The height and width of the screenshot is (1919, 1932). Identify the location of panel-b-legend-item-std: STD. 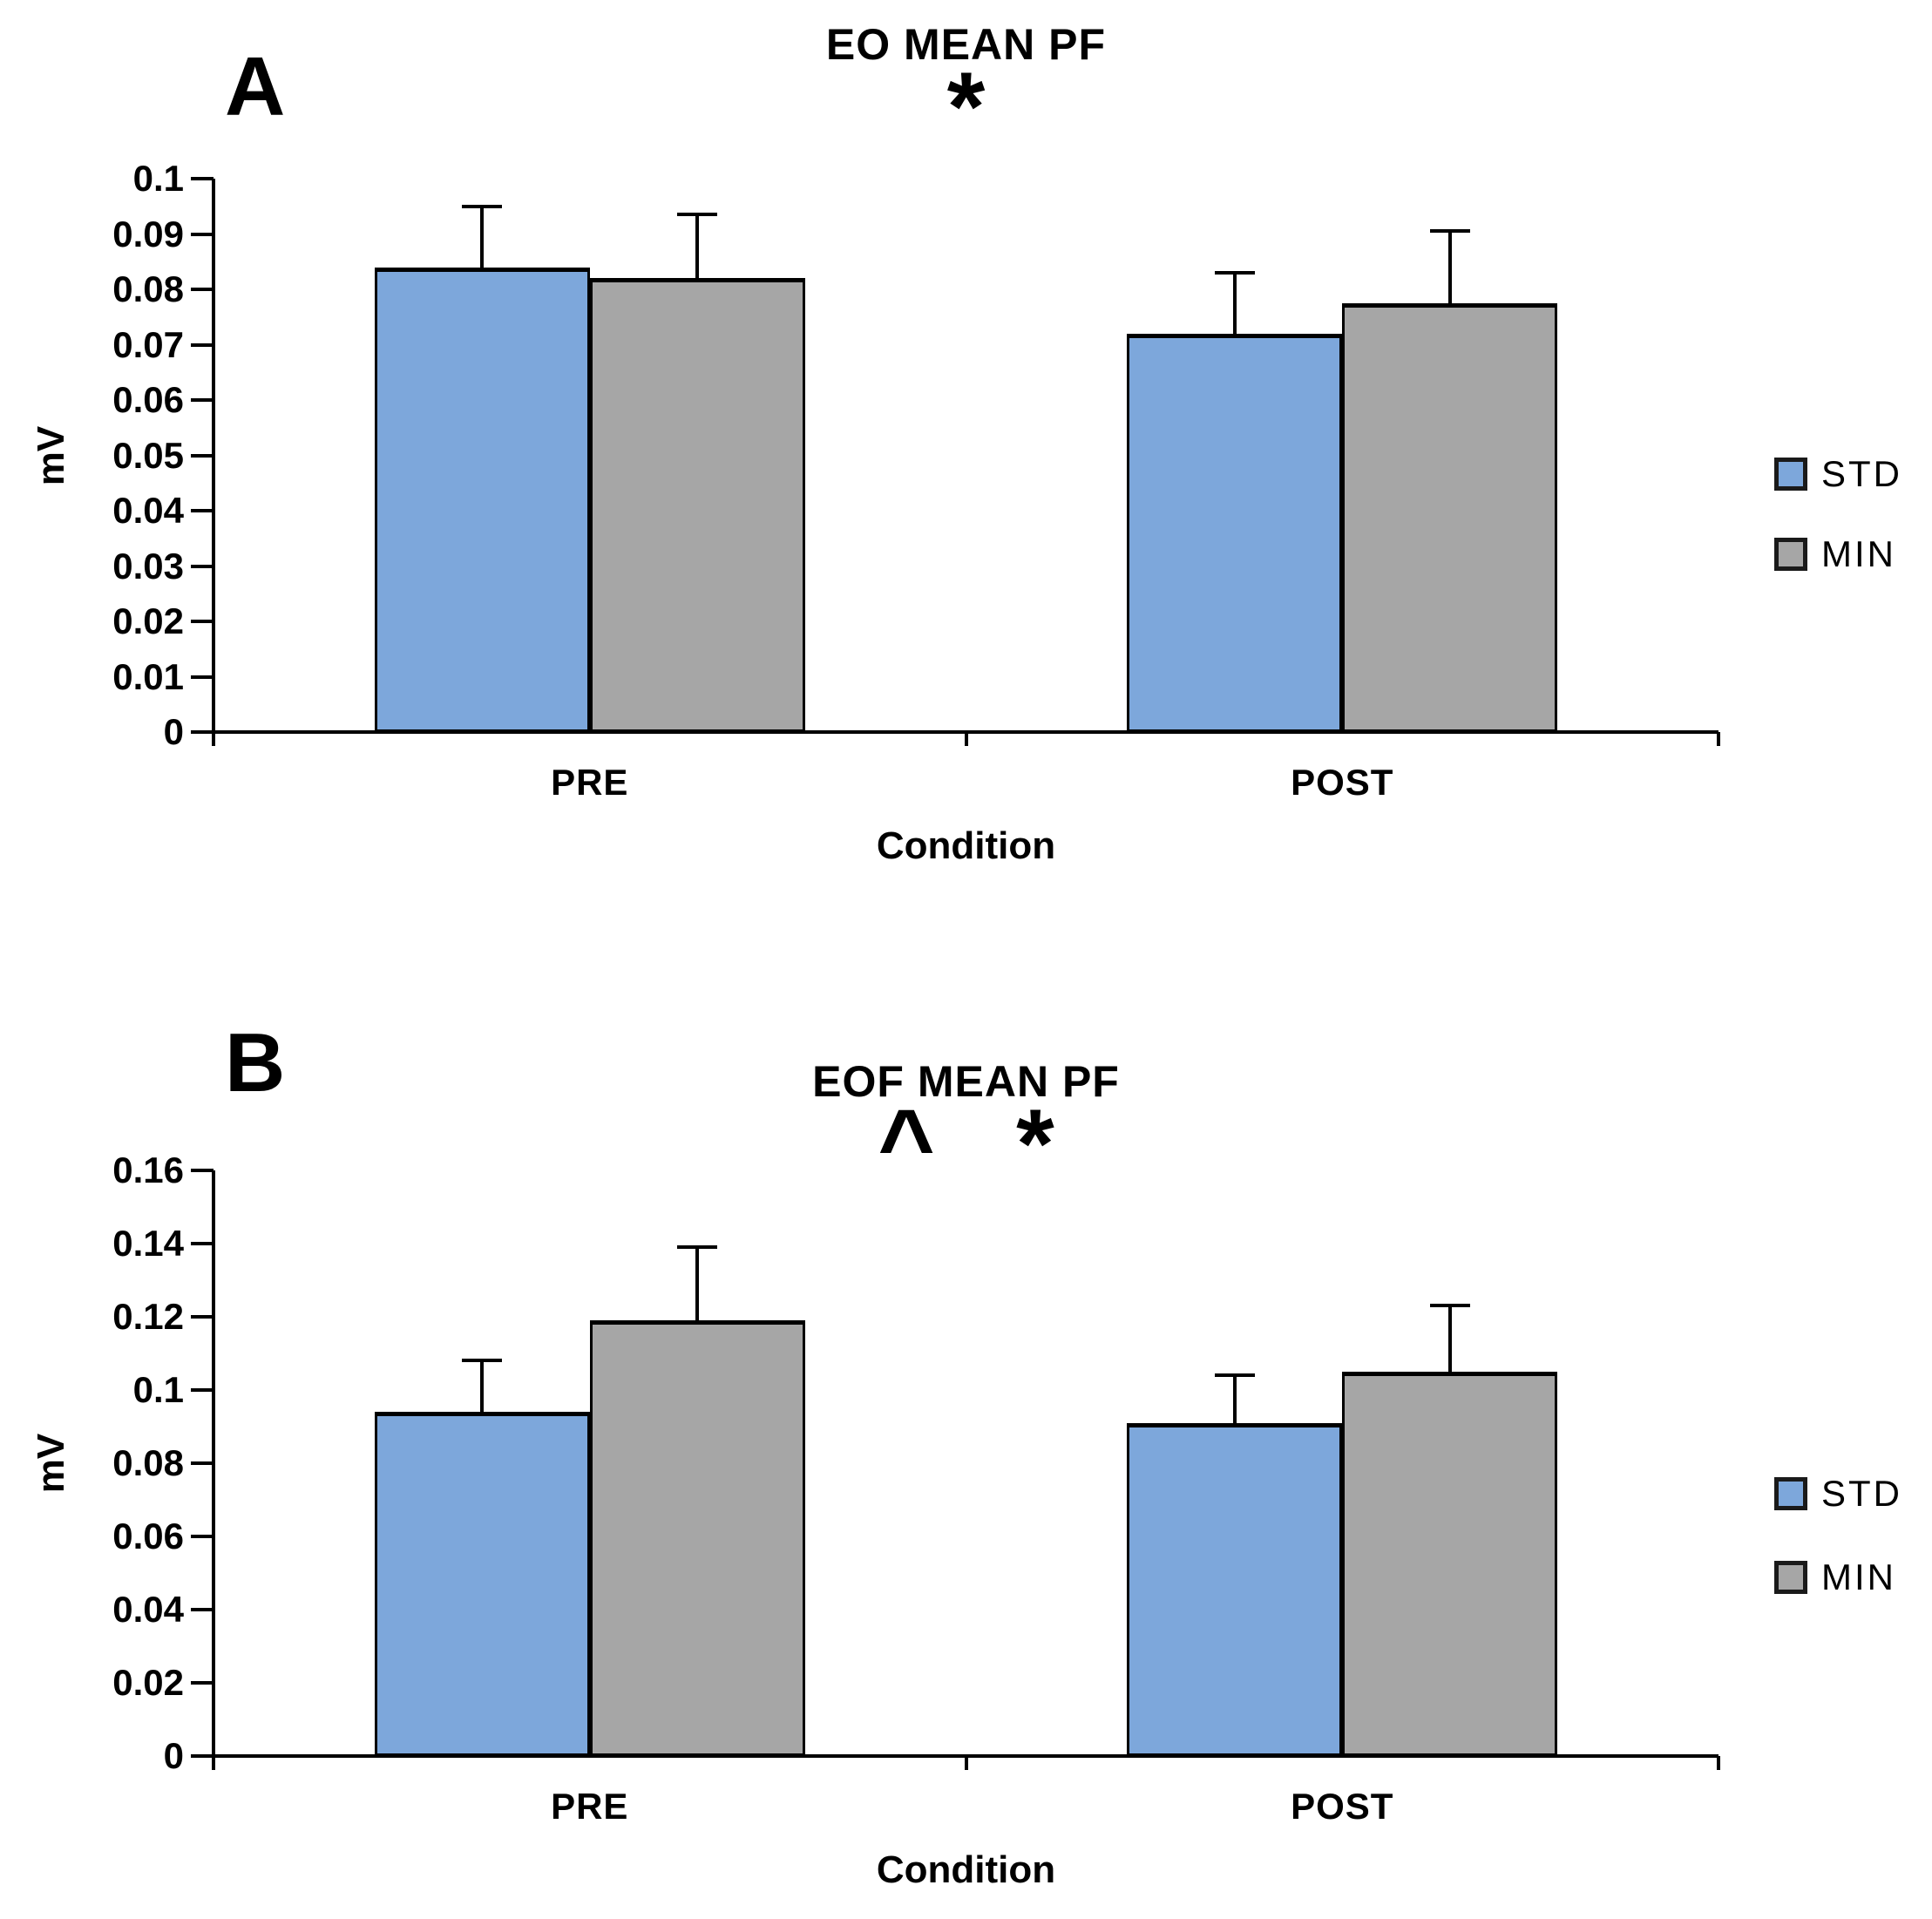
(1838, 1494).